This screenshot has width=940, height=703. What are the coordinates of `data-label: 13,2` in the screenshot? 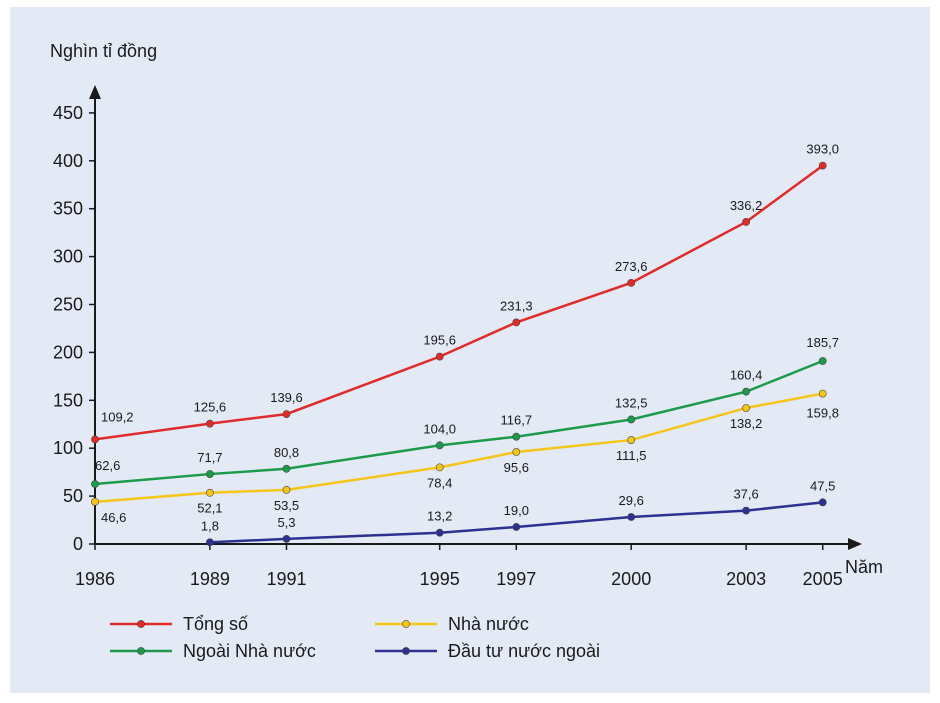 It's located at (439, 516).